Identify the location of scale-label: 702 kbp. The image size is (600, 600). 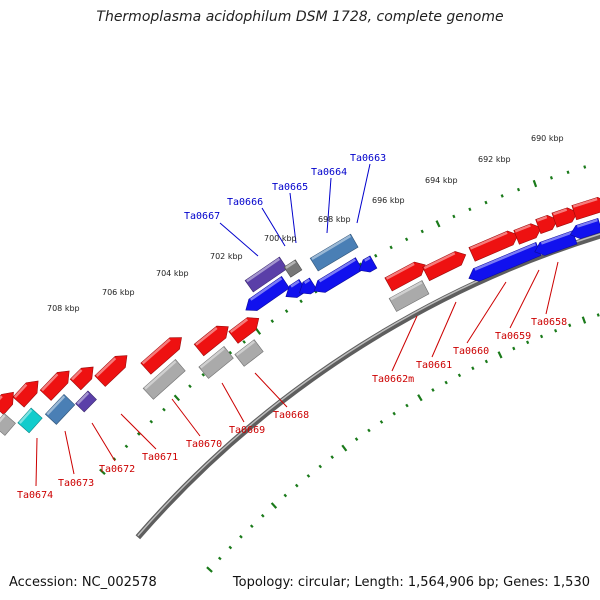
(226, 256).